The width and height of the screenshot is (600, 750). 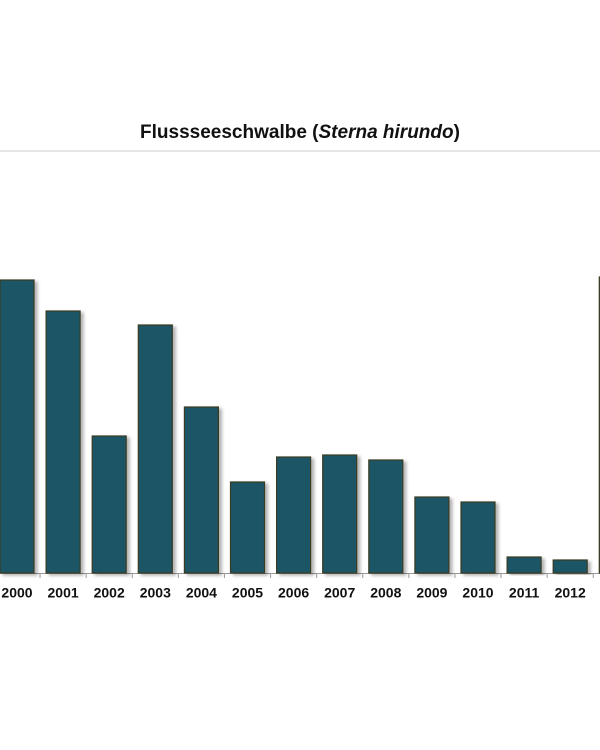 What do you see at coordinates (16, 593) in the screenshot?
I see `x-tick-label: 2000` at bounding box center [16, 593].